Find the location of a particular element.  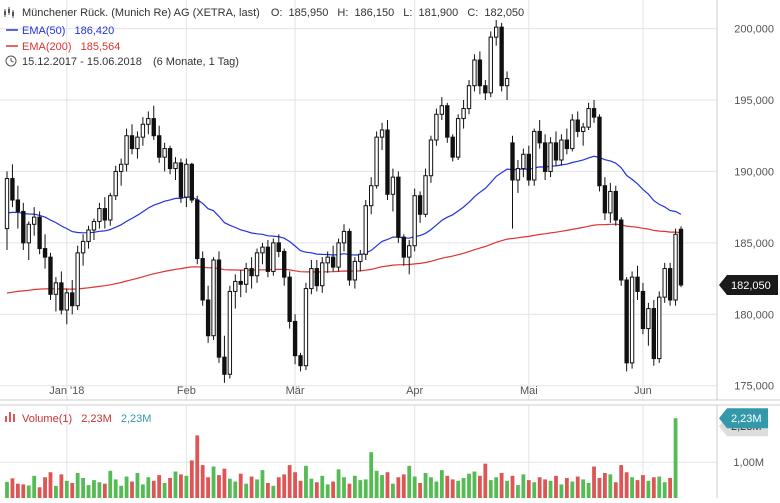

y-tick-label: 190,000 is located at coordinates (754, 172).